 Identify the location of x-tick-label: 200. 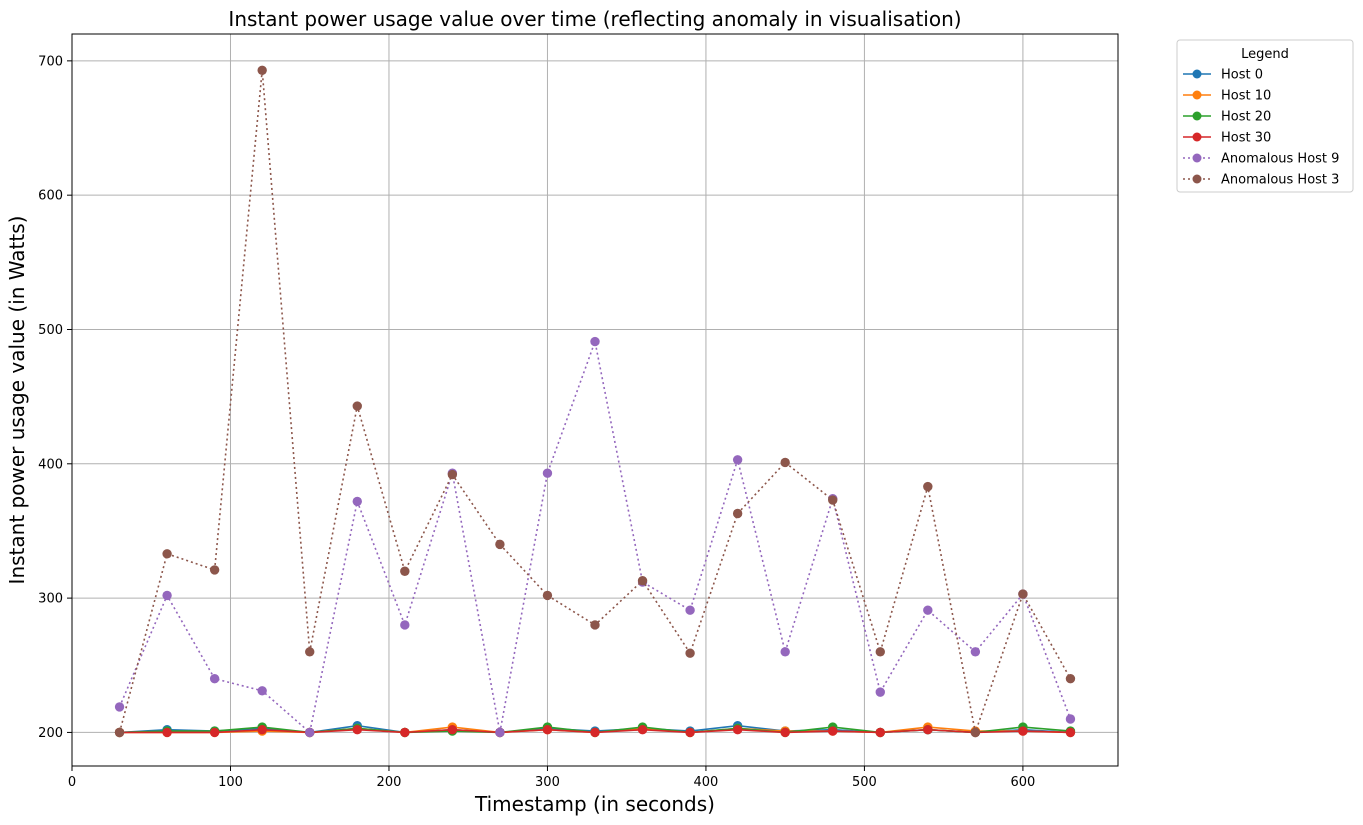
(389, 782).